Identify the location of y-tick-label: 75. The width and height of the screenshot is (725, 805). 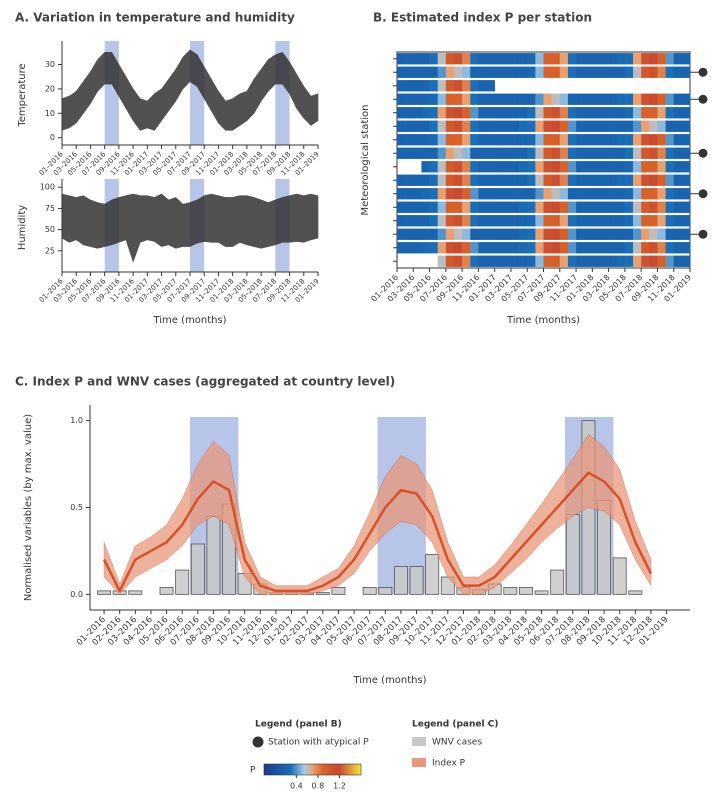
(50, 208).